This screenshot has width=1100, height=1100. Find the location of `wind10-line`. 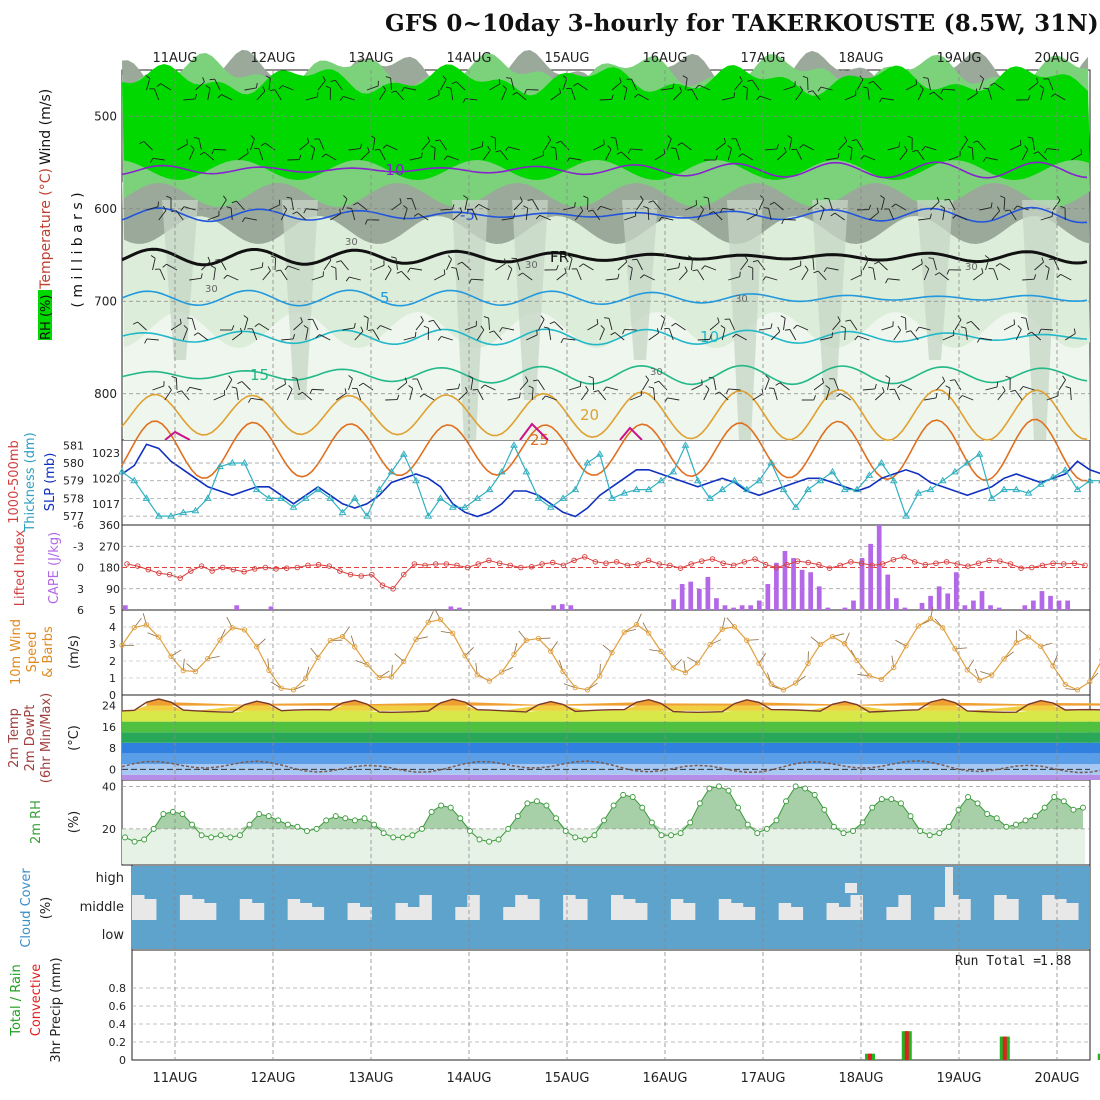

wind10-line is located at coordinates (610, 654).